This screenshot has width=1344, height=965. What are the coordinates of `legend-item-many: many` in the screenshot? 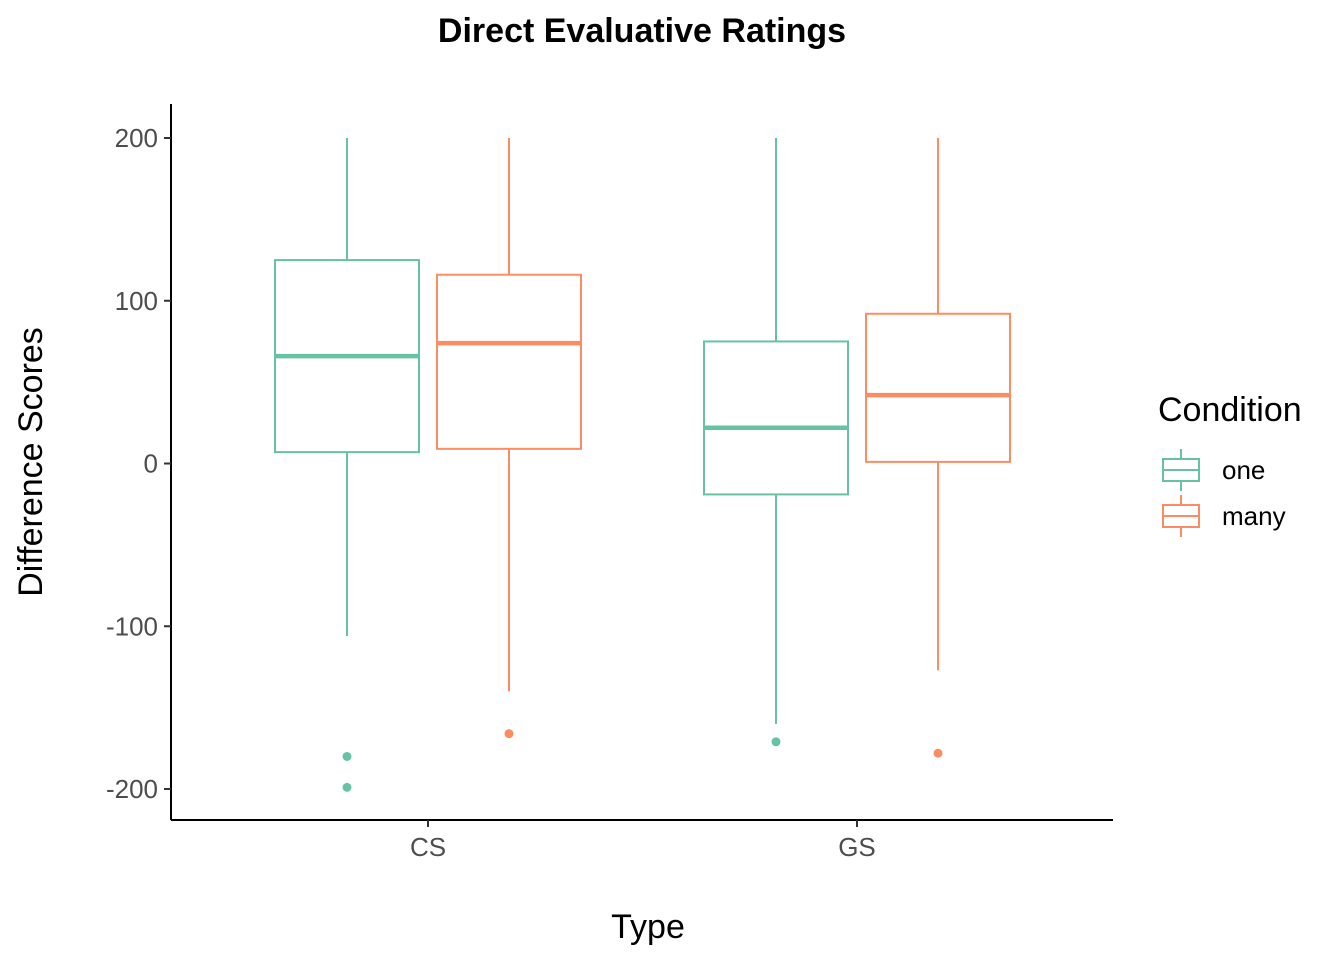 It's located at (1224, 516).